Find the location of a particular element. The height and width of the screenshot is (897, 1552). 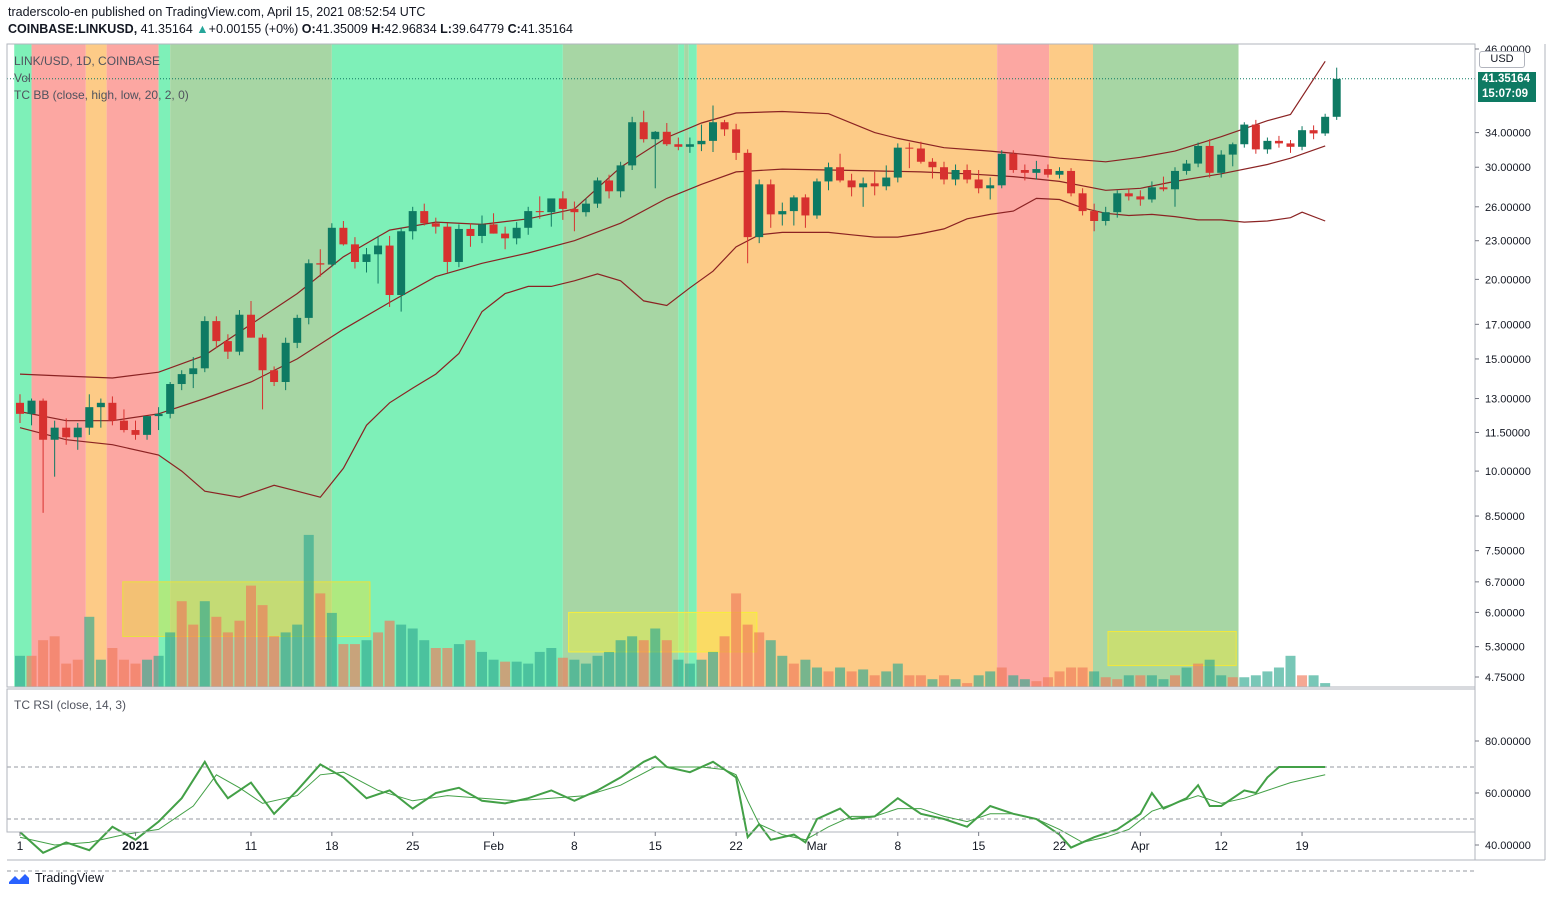

price-tick-label: 6.00000 is located at coordinates (1505, 613).